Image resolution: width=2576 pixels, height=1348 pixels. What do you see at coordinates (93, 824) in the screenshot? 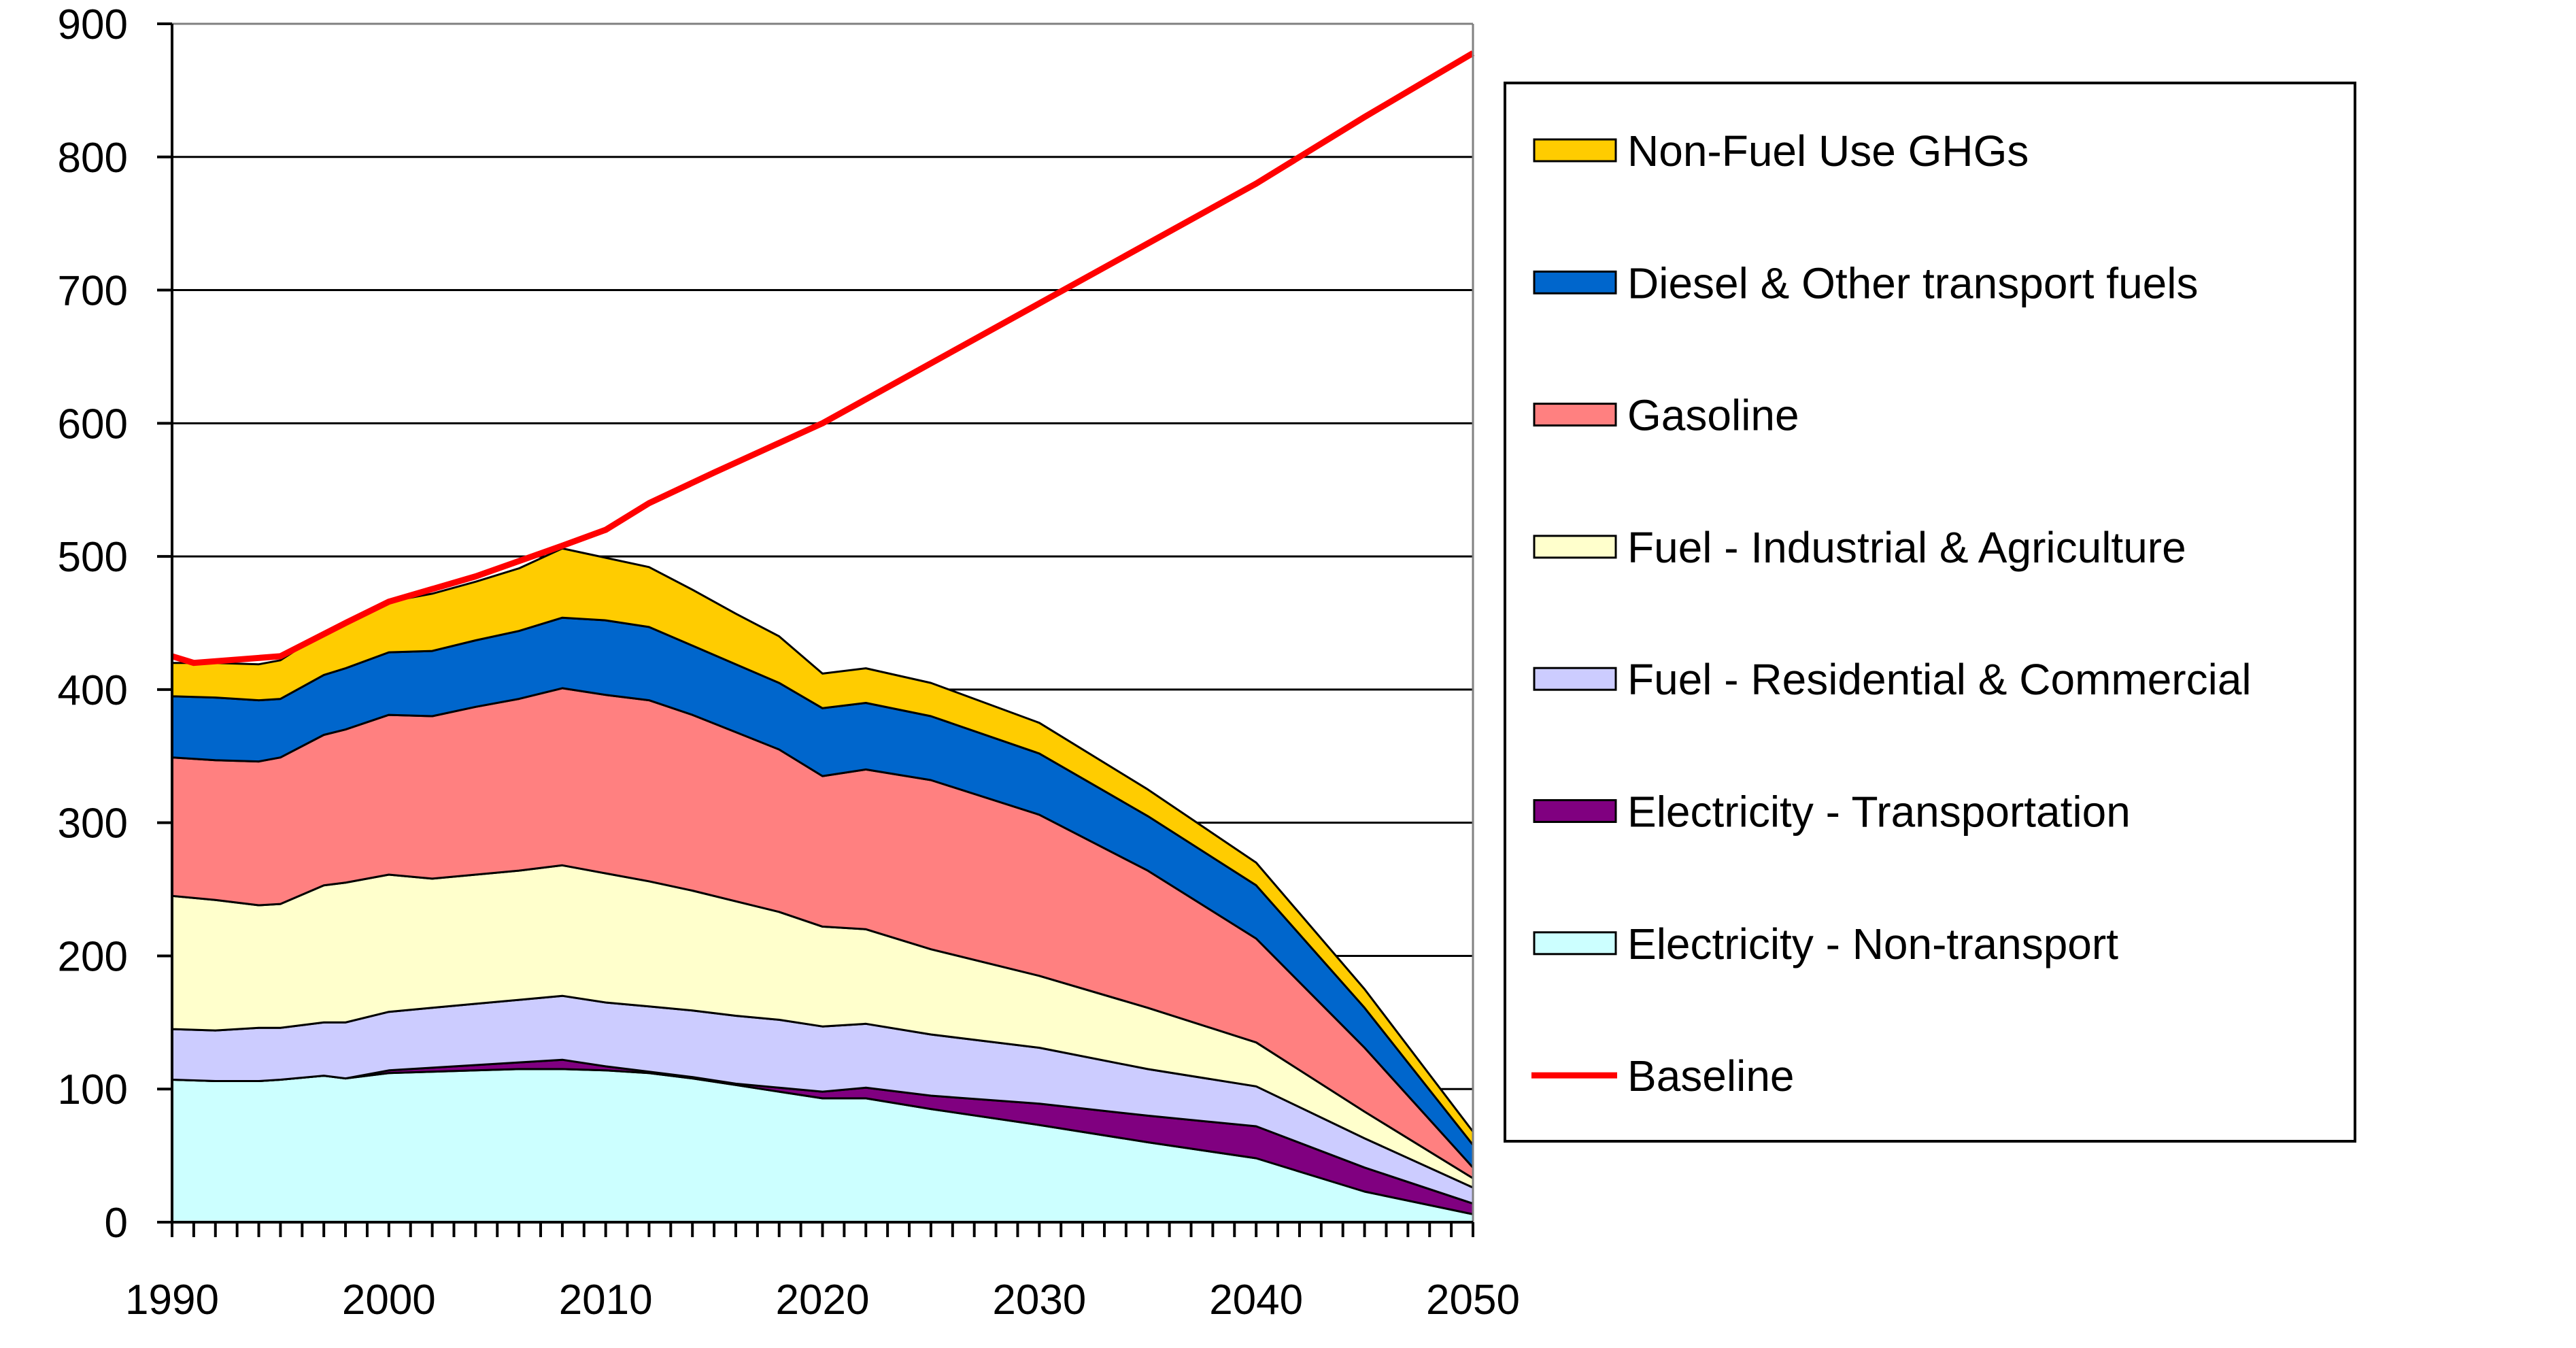
I see `y-tick-label: 300` at bounding box center [93, 824].